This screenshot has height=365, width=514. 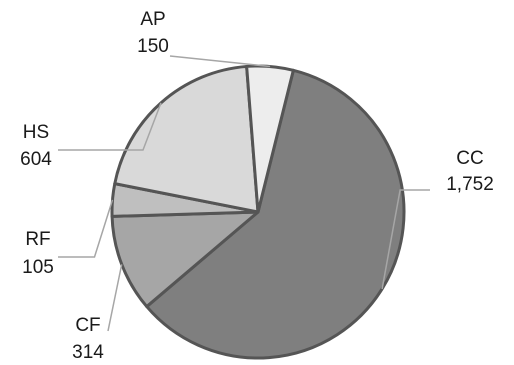 I want to click on label-cf-value: 314, so click(x=88, y=352).